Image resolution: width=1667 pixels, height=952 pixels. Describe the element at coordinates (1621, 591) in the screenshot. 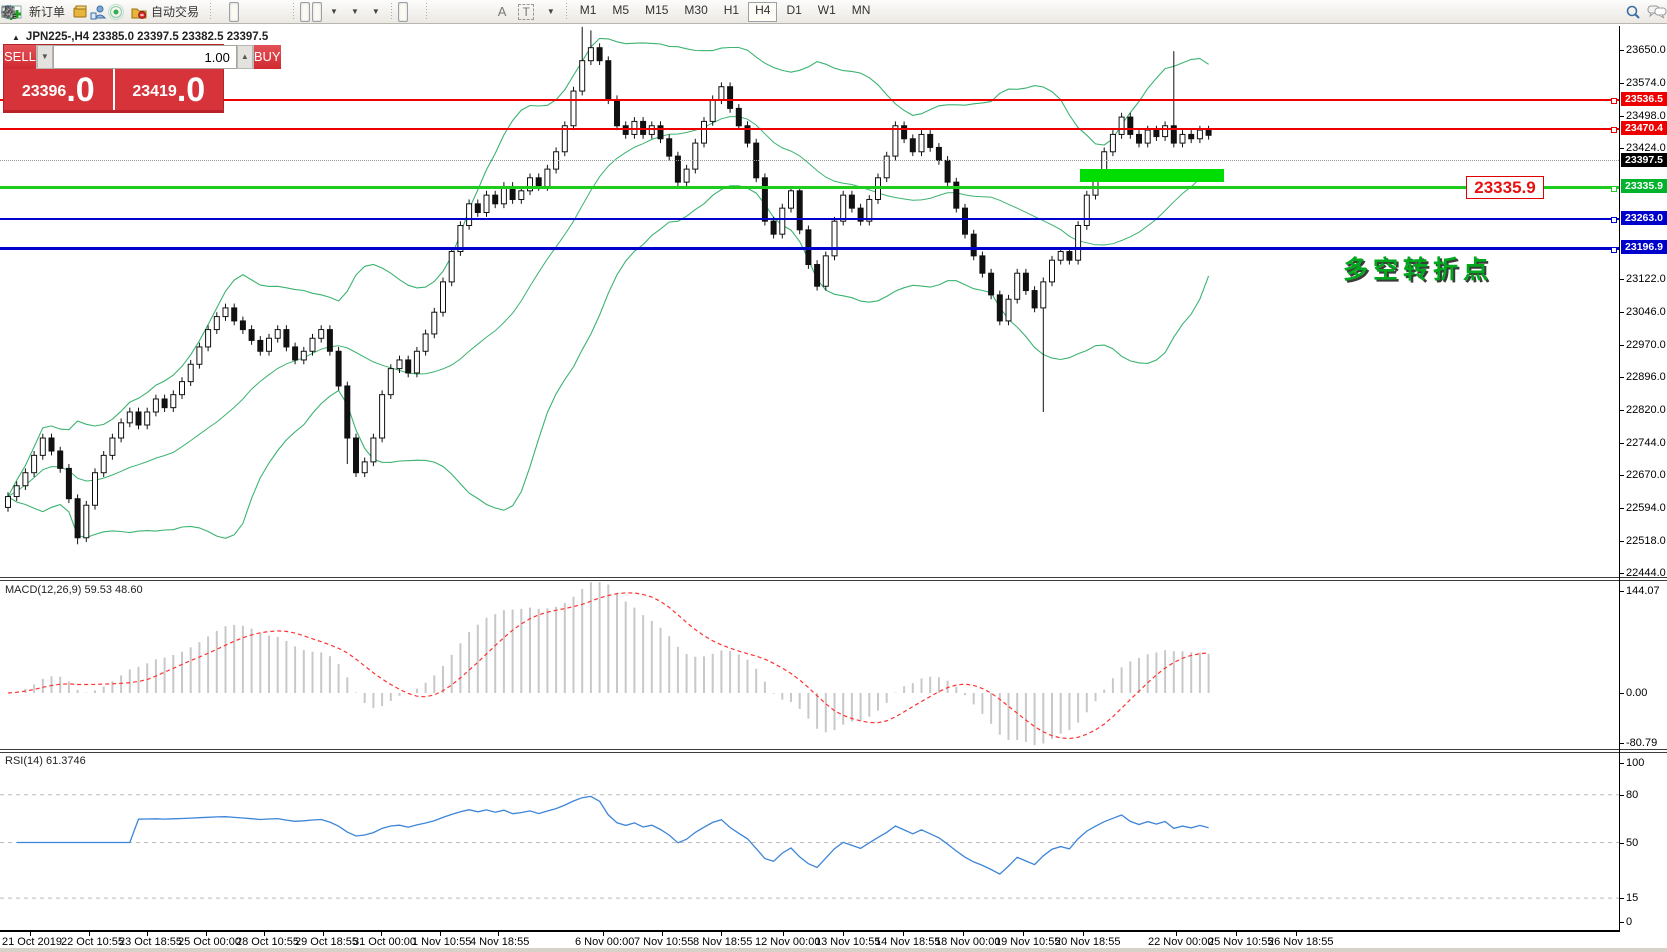

I see `macd-tick` at that location.